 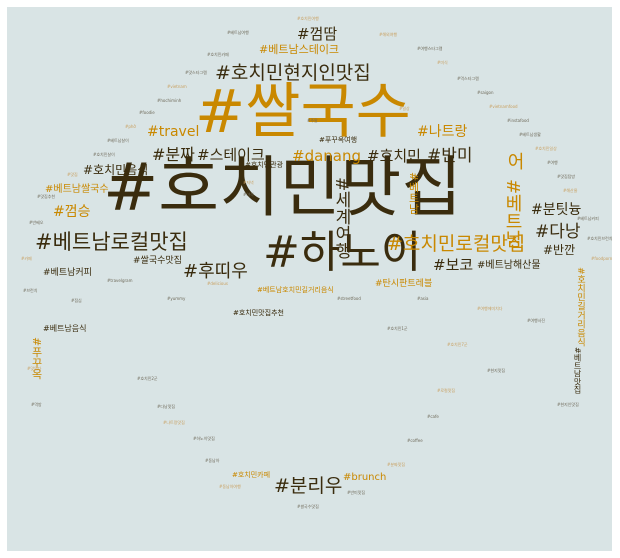 I want to click on word-hcm-food: #호치민음식, so click(x=116, y=170).